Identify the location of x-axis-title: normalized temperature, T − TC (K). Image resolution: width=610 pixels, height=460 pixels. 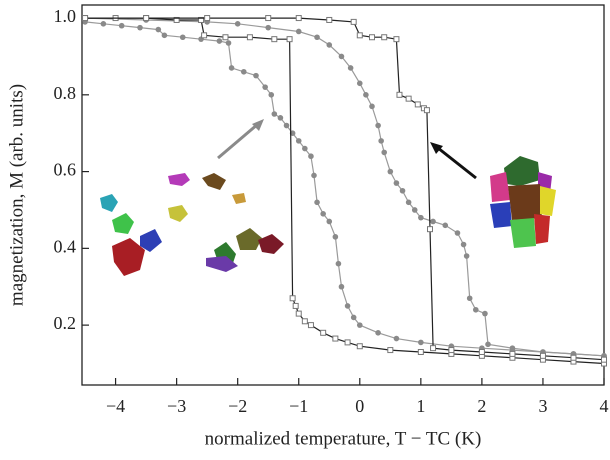
(343, 438).